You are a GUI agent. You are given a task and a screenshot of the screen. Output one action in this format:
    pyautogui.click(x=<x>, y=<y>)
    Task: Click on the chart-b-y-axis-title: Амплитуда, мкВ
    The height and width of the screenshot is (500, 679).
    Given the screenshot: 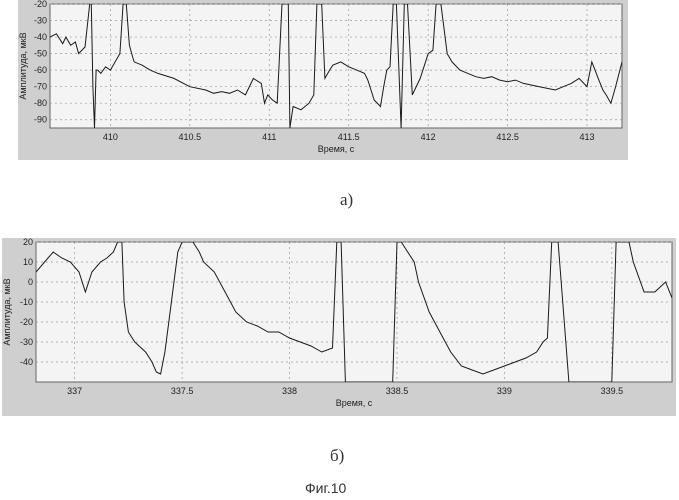 What is the action you would take?
    pyautogui.click(x=7, y=311)
    